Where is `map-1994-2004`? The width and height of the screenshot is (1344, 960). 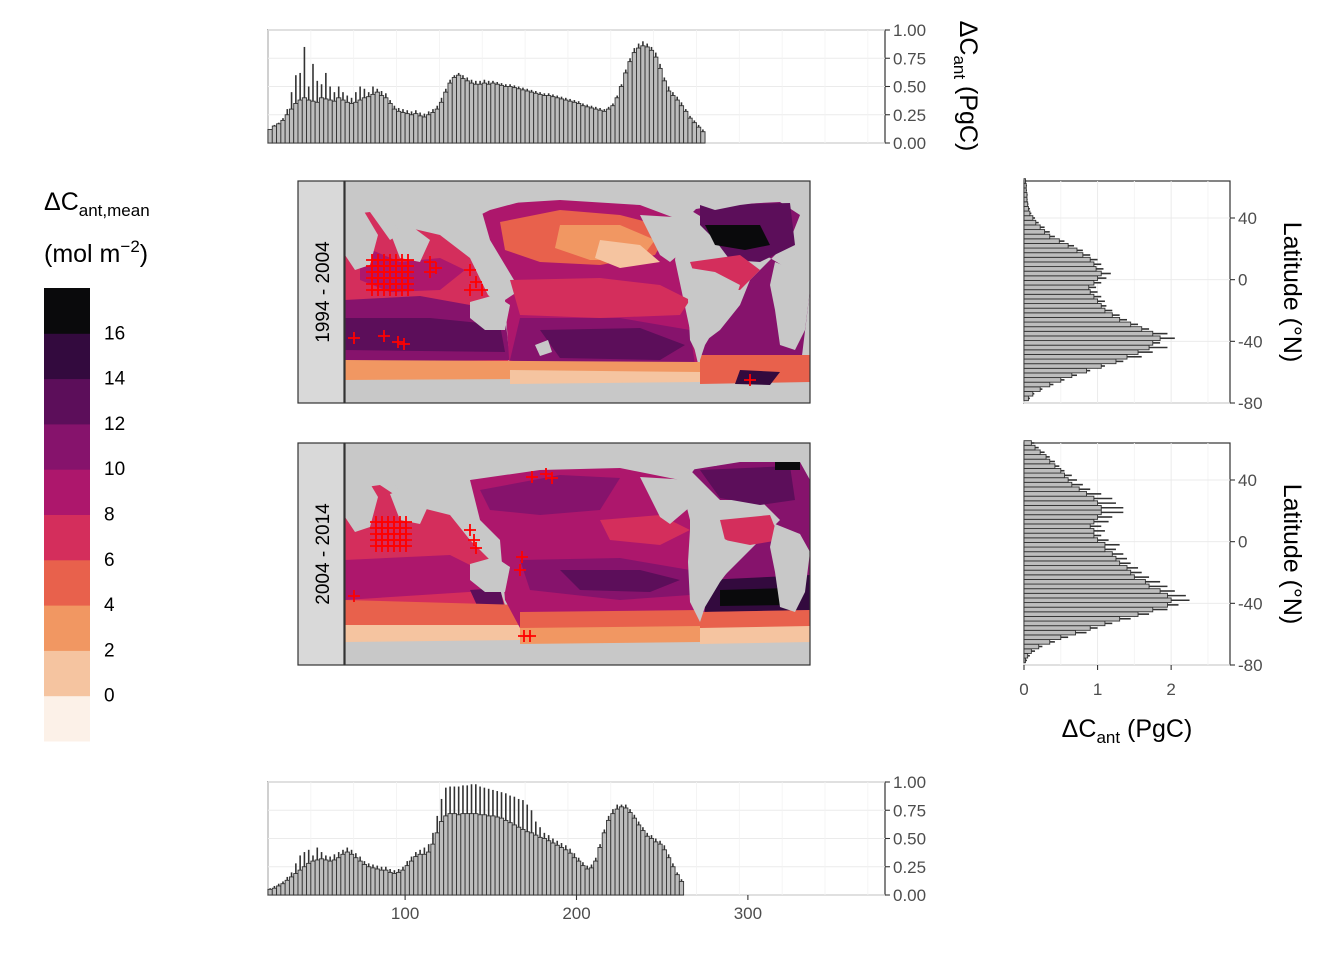 map-1994-2004 is located at coordinates (577, 292).